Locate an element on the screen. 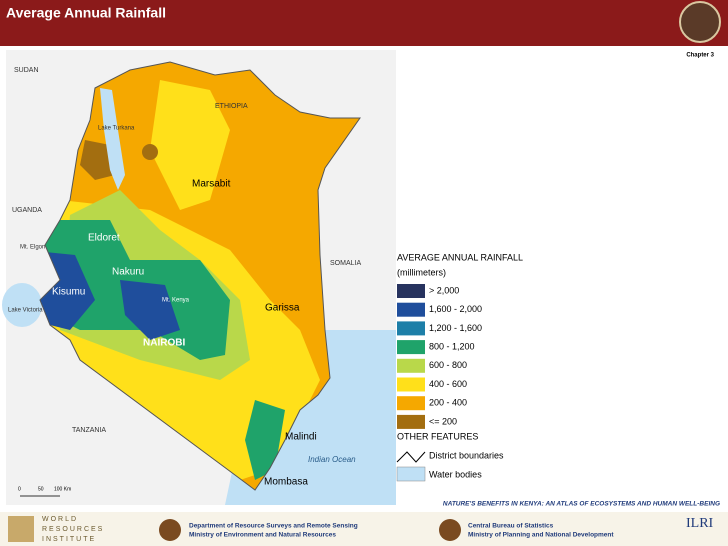 The width and height of the screenshot is (728, 546). map-label: Lake Turkana is located at coordinates (116, 129).